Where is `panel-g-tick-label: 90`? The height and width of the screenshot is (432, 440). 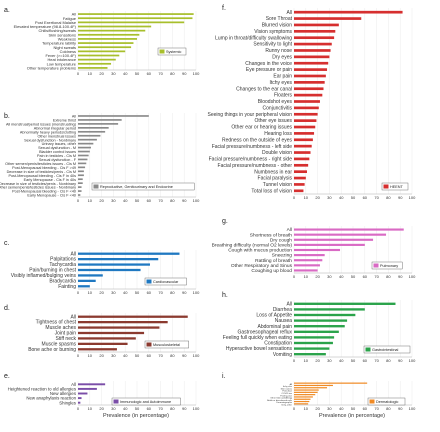 panel-g-tick-label: 90 is located at coordinates (400, 276).